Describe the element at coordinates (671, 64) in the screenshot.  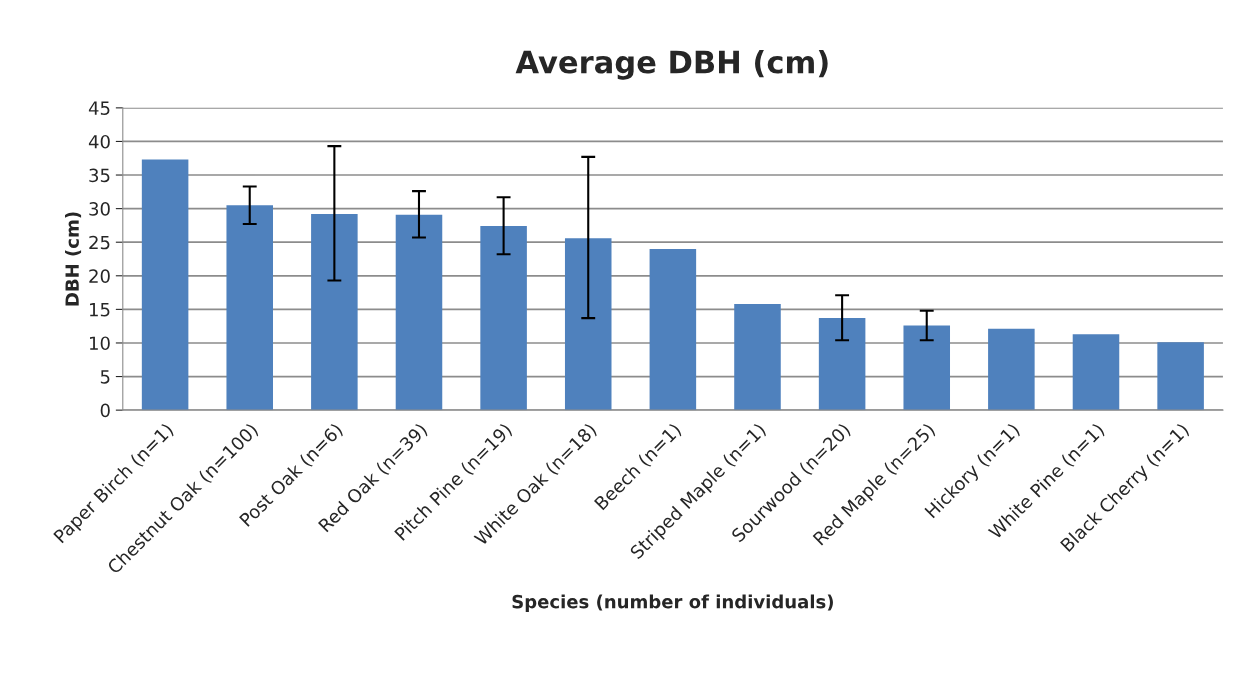
I see `chart-title: Average DBH (cm)` at that location.